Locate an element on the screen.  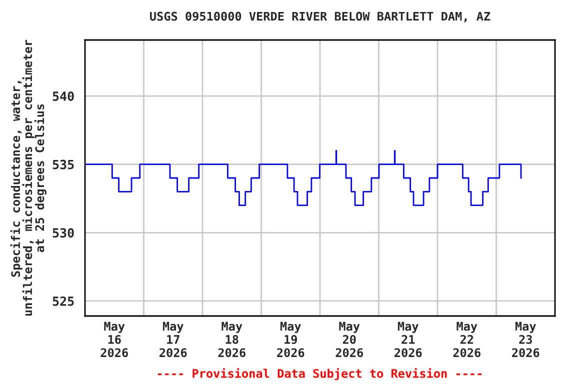
x-tick-label: May 19 2026 is located at coordinates (290, 340).